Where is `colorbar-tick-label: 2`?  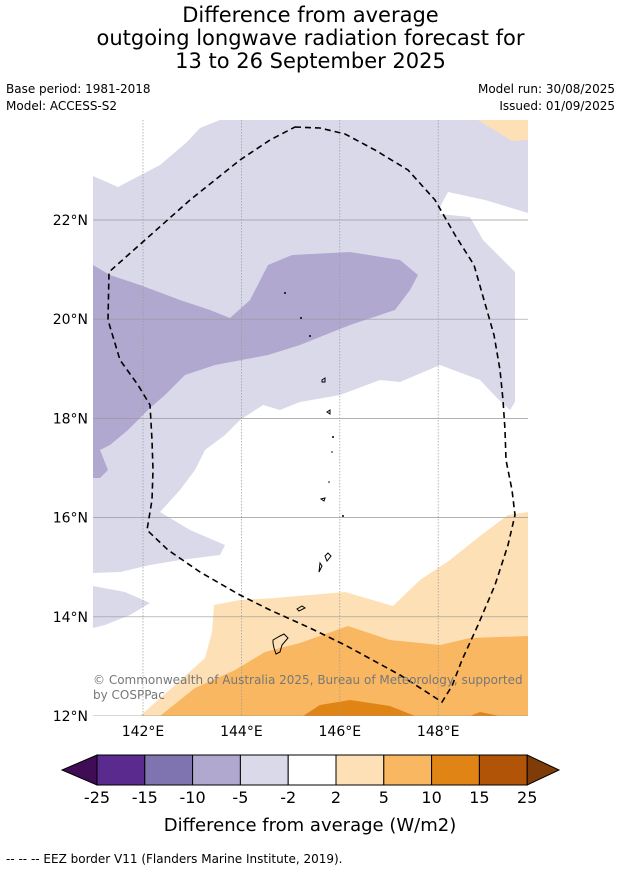 colorbar-tick-label: 2 is located at coordinates (336, 797).